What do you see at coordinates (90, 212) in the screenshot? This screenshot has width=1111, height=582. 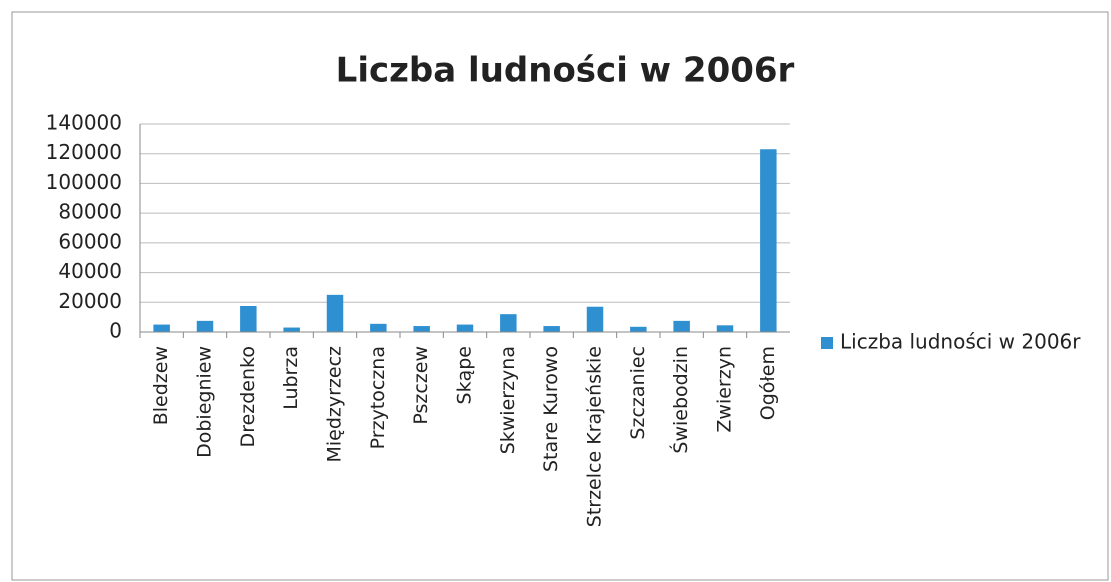 I see `y-tick-label: 80000` at bounding box center [90, 212].